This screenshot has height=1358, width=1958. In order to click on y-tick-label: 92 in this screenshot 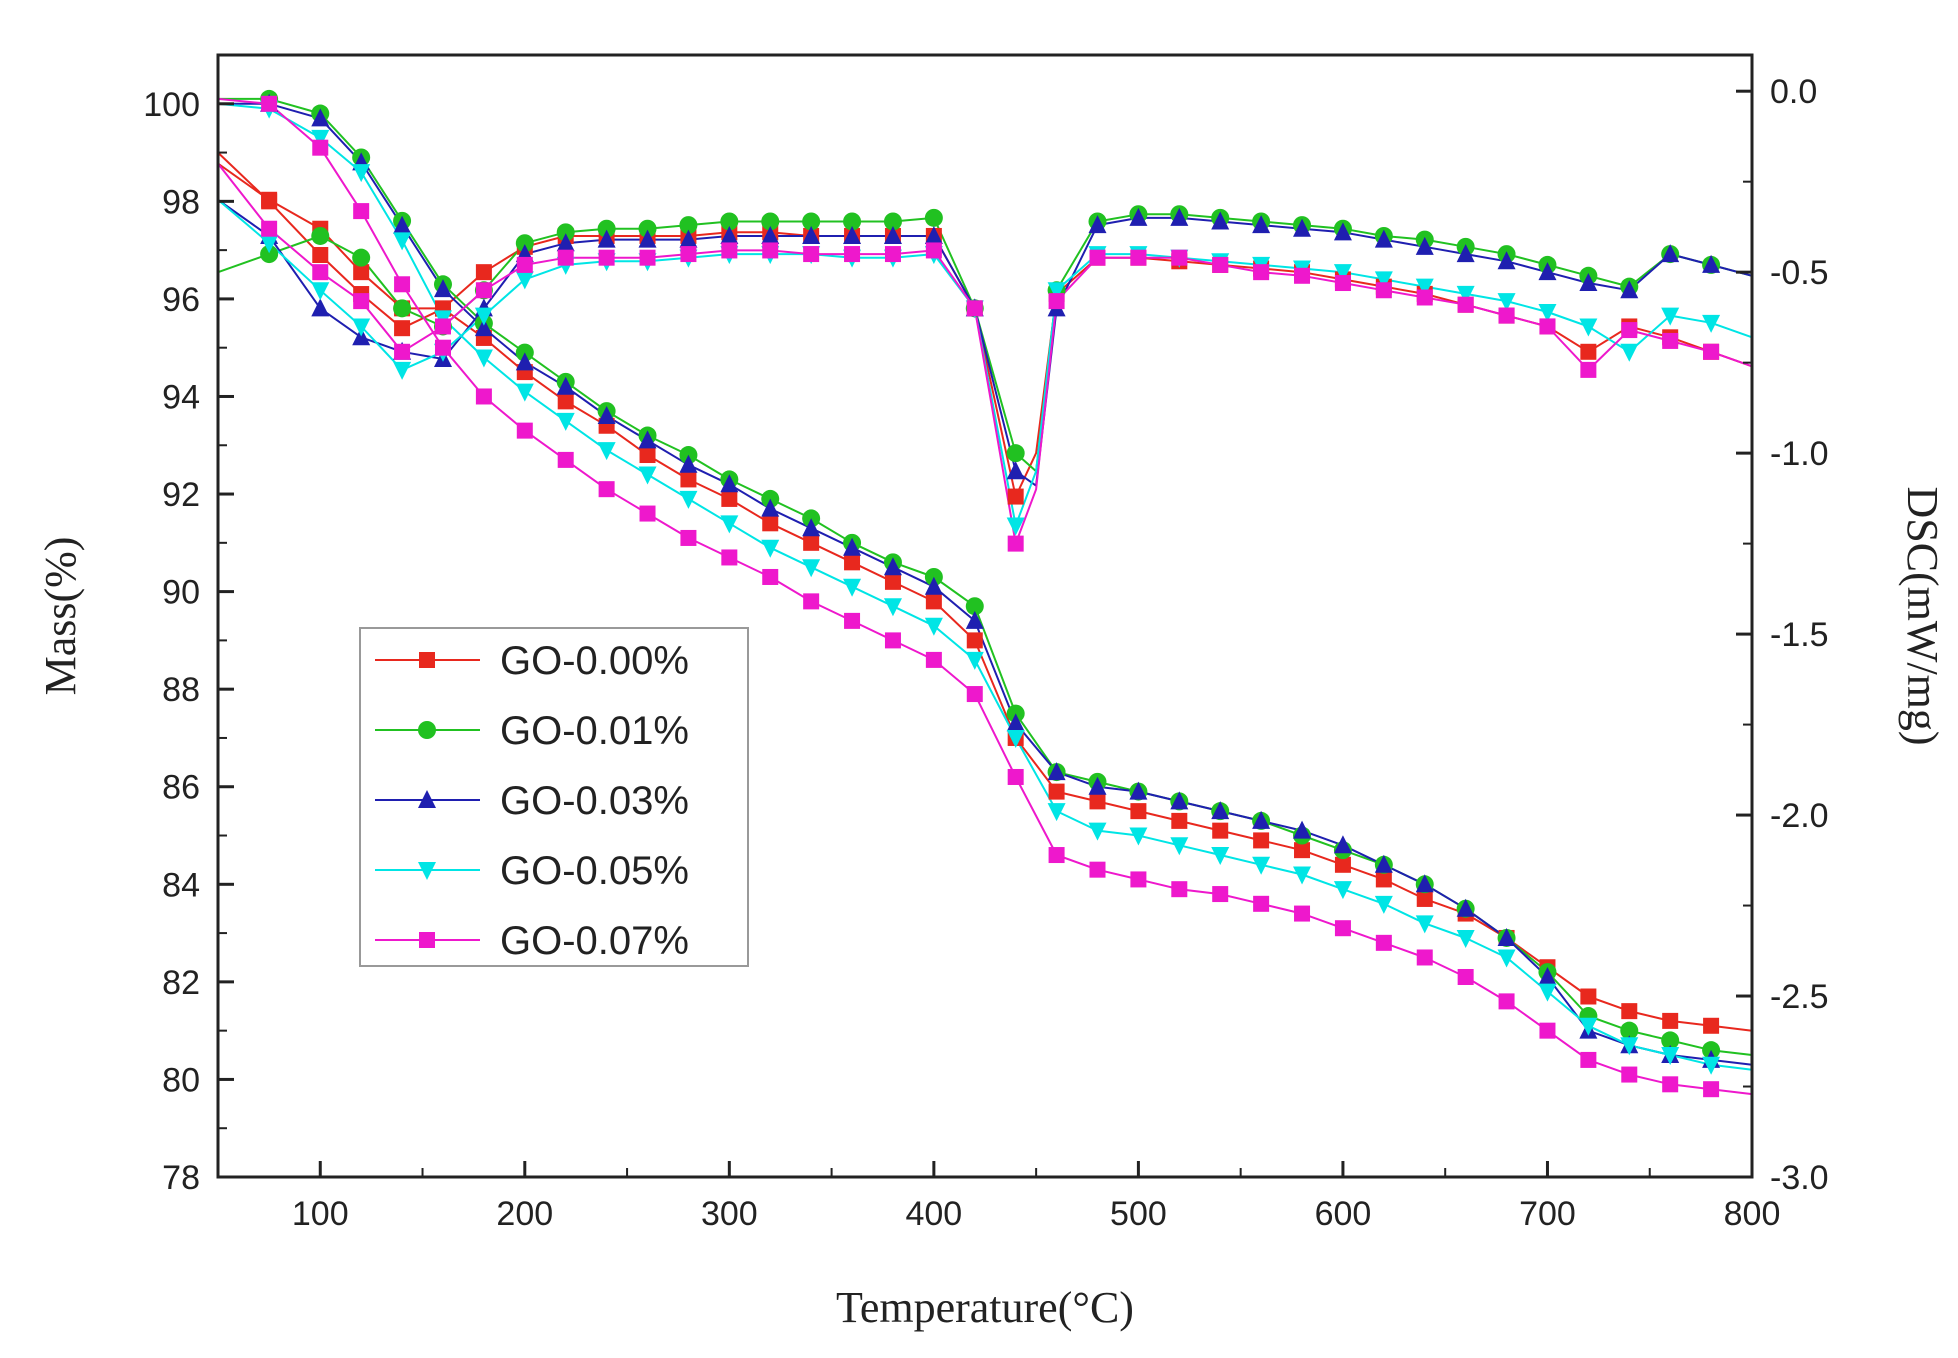, I will do `click(181, 495)`.